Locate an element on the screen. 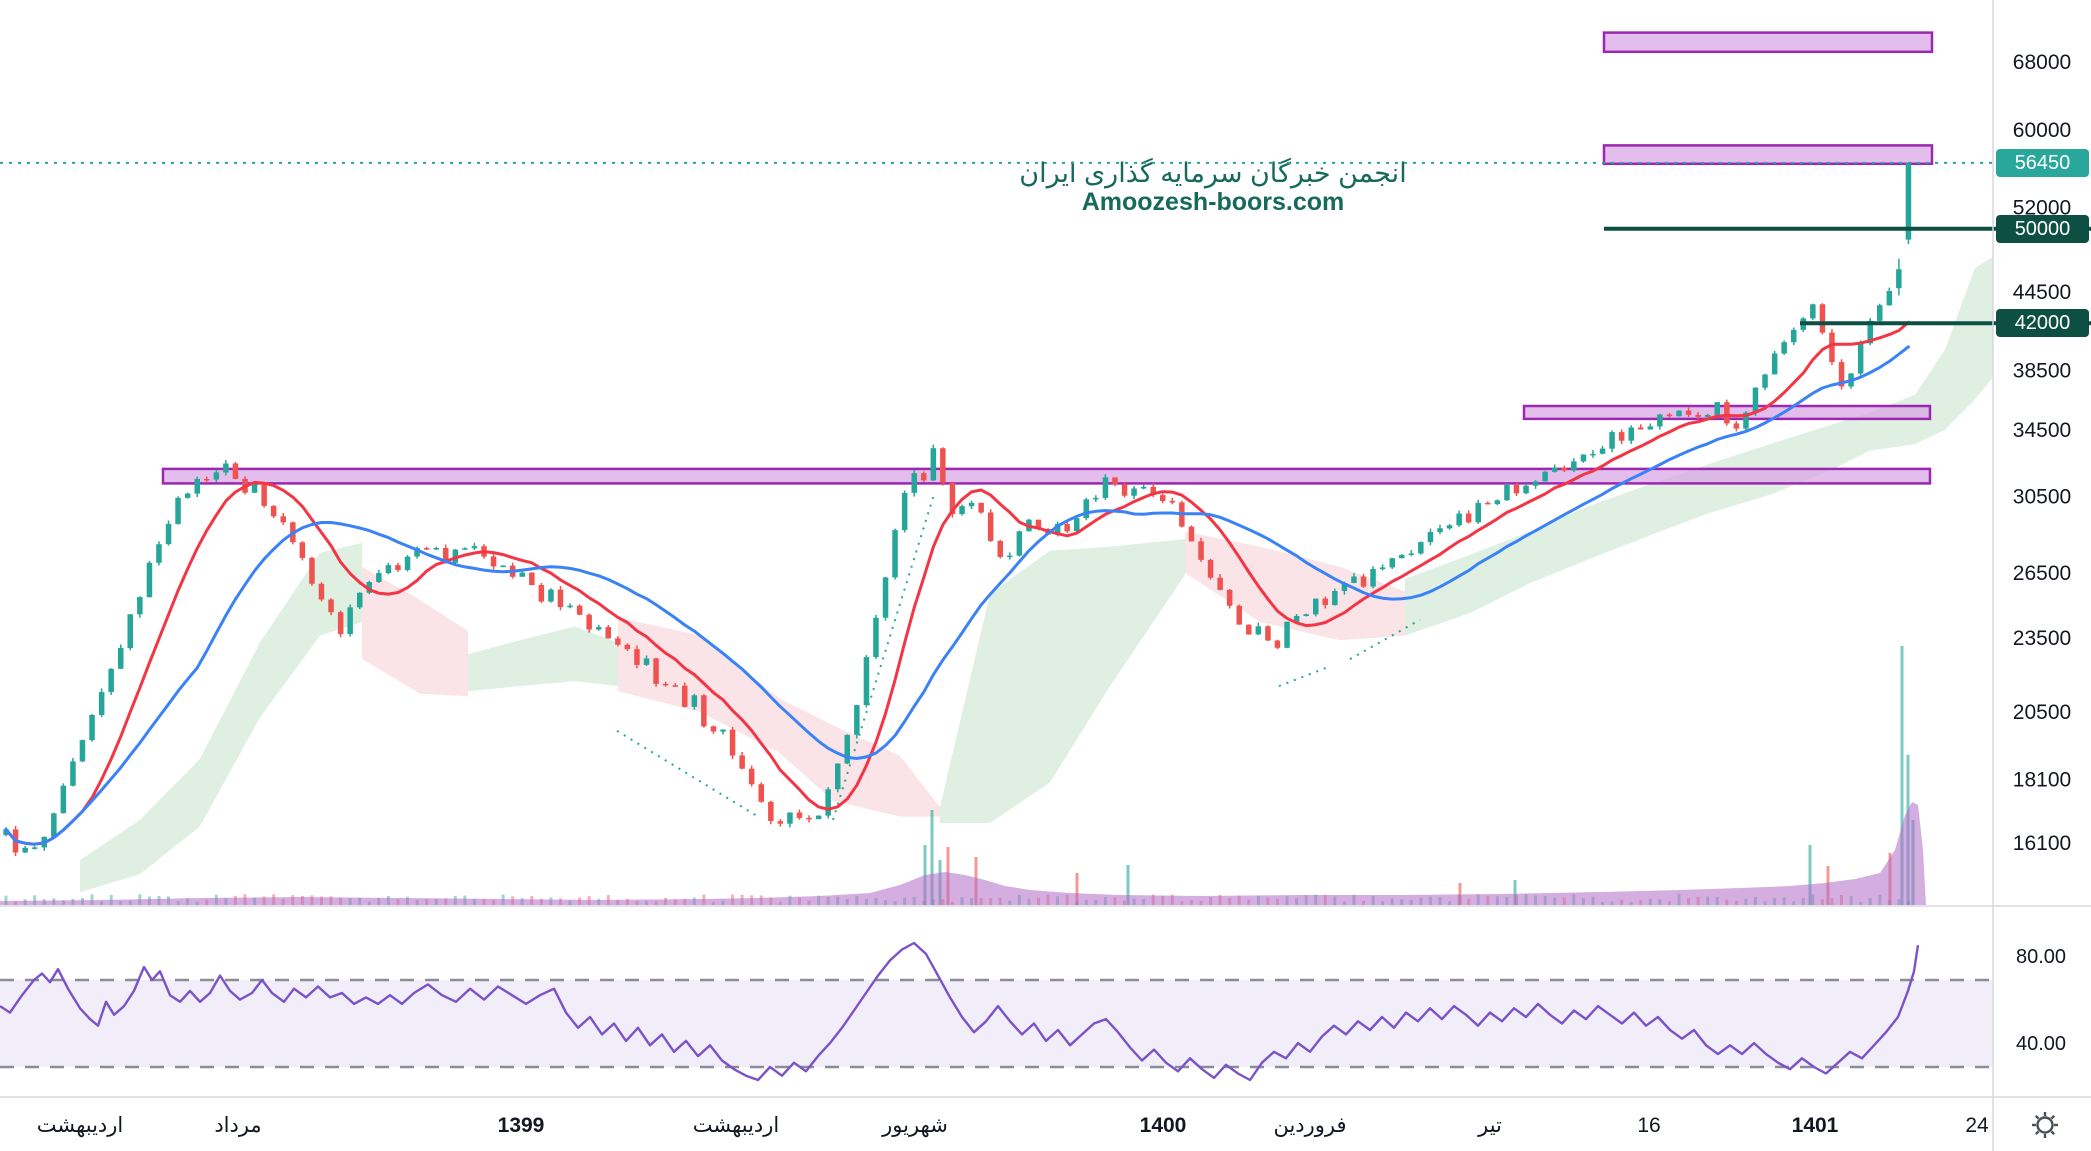 Image resolution: width=2091 pixels, height=1151 pixels. time-axis is located at coordinates (996, 1124).